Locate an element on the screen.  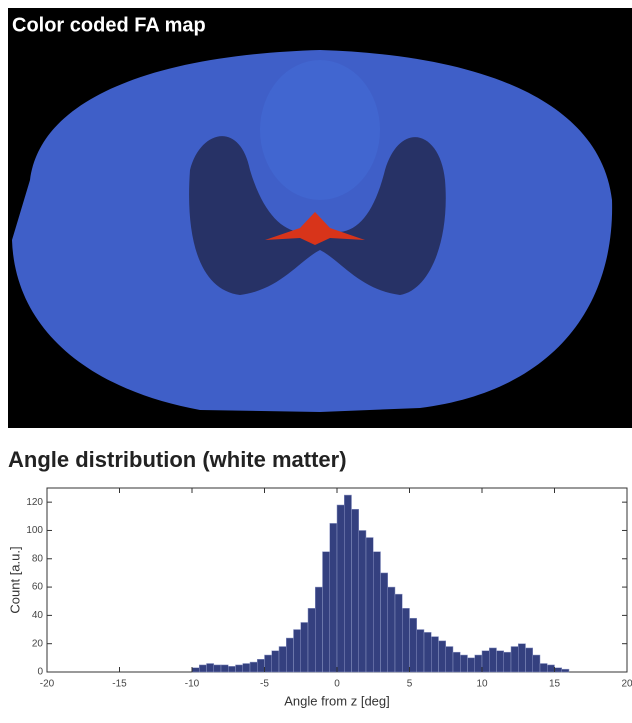
y-tick-label: 0 is located at coordinates (40, 672).